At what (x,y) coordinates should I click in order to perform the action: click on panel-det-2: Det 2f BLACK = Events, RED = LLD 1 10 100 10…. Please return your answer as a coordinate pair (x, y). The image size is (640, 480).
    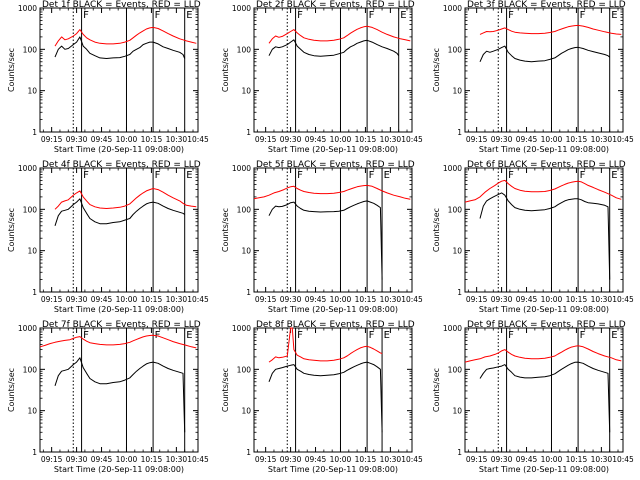
    Looking at the image, I should click on (322, 77).